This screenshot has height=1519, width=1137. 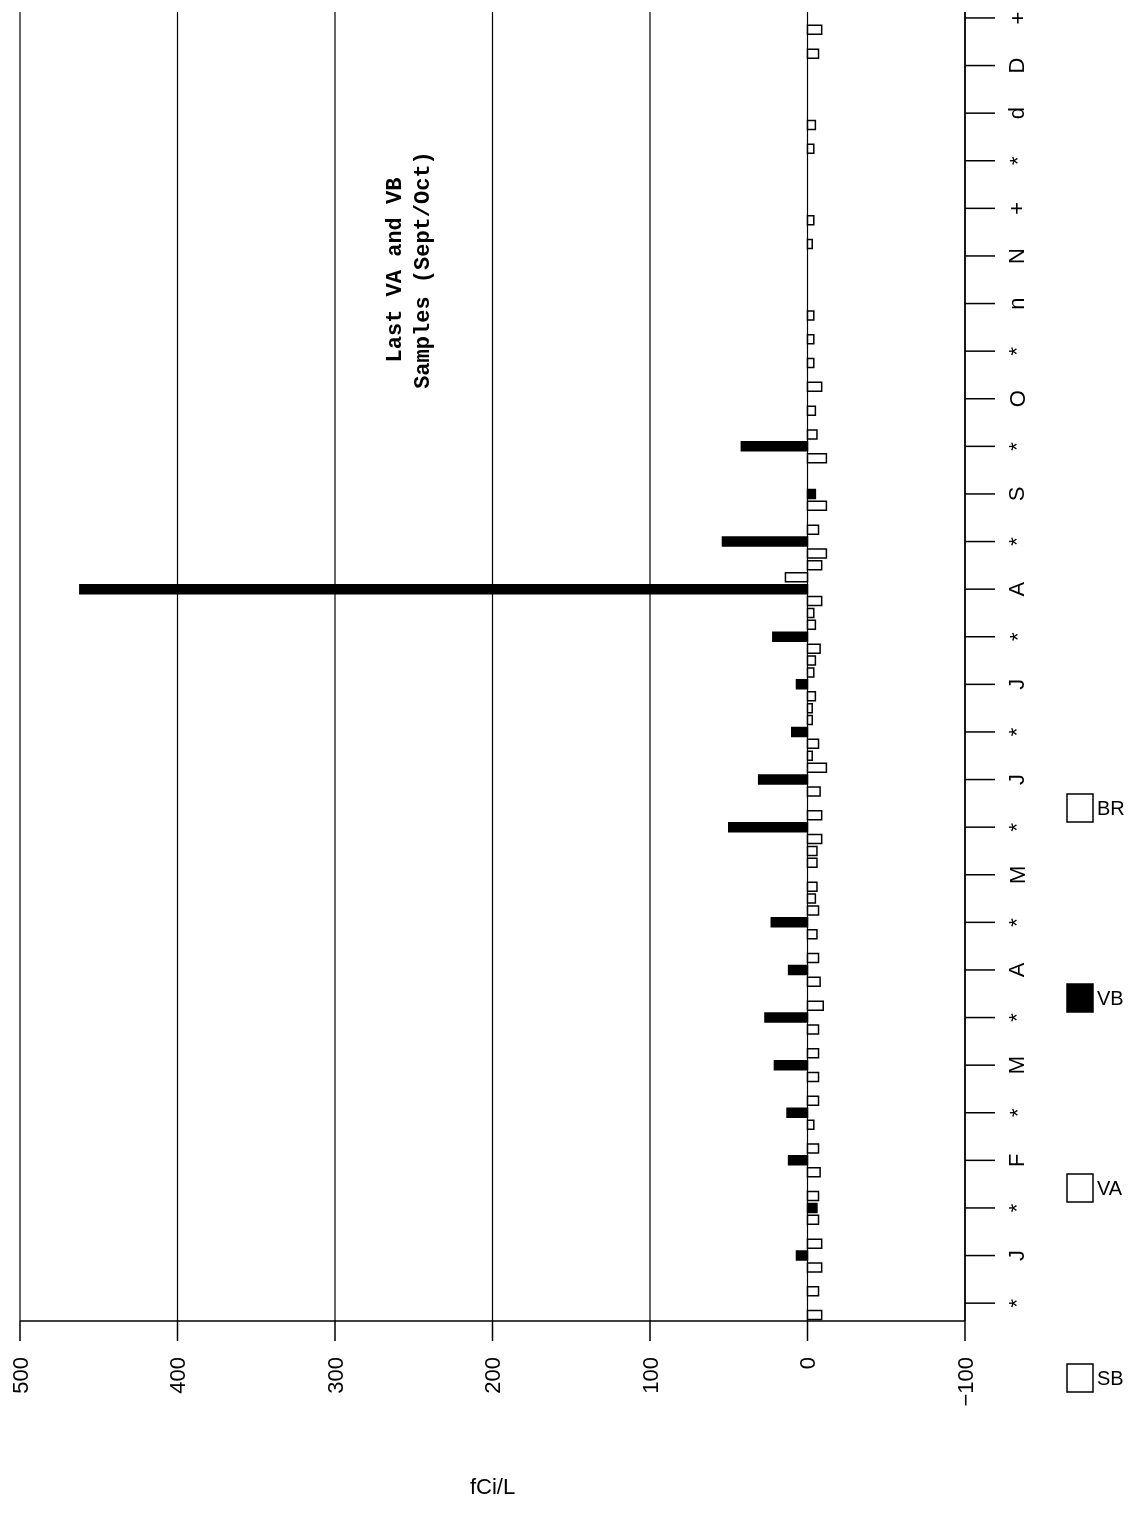 I want to click on y-tick-label: d, so click(x=1017, y=113).